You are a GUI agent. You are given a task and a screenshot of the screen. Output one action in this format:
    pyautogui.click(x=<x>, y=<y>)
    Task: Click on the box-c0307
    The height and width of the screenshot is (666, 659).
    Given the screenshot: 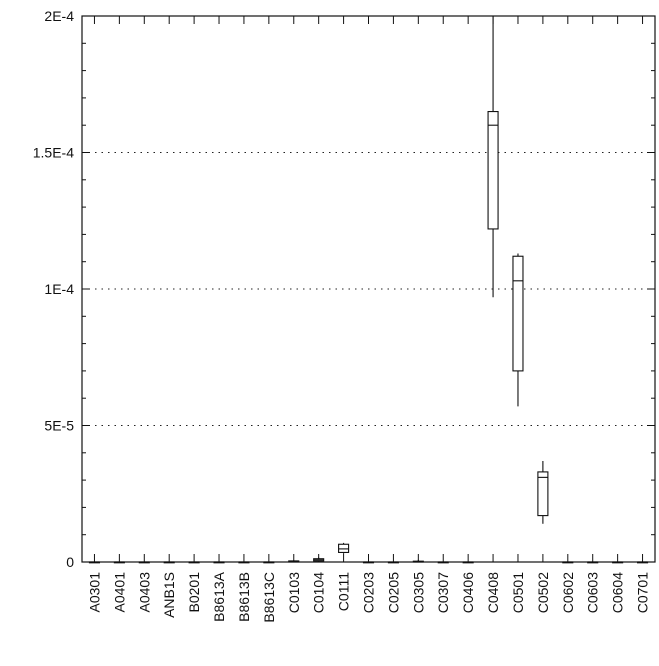 What is the action you would take?
    pyautogui.click(x=443, y=562)
    